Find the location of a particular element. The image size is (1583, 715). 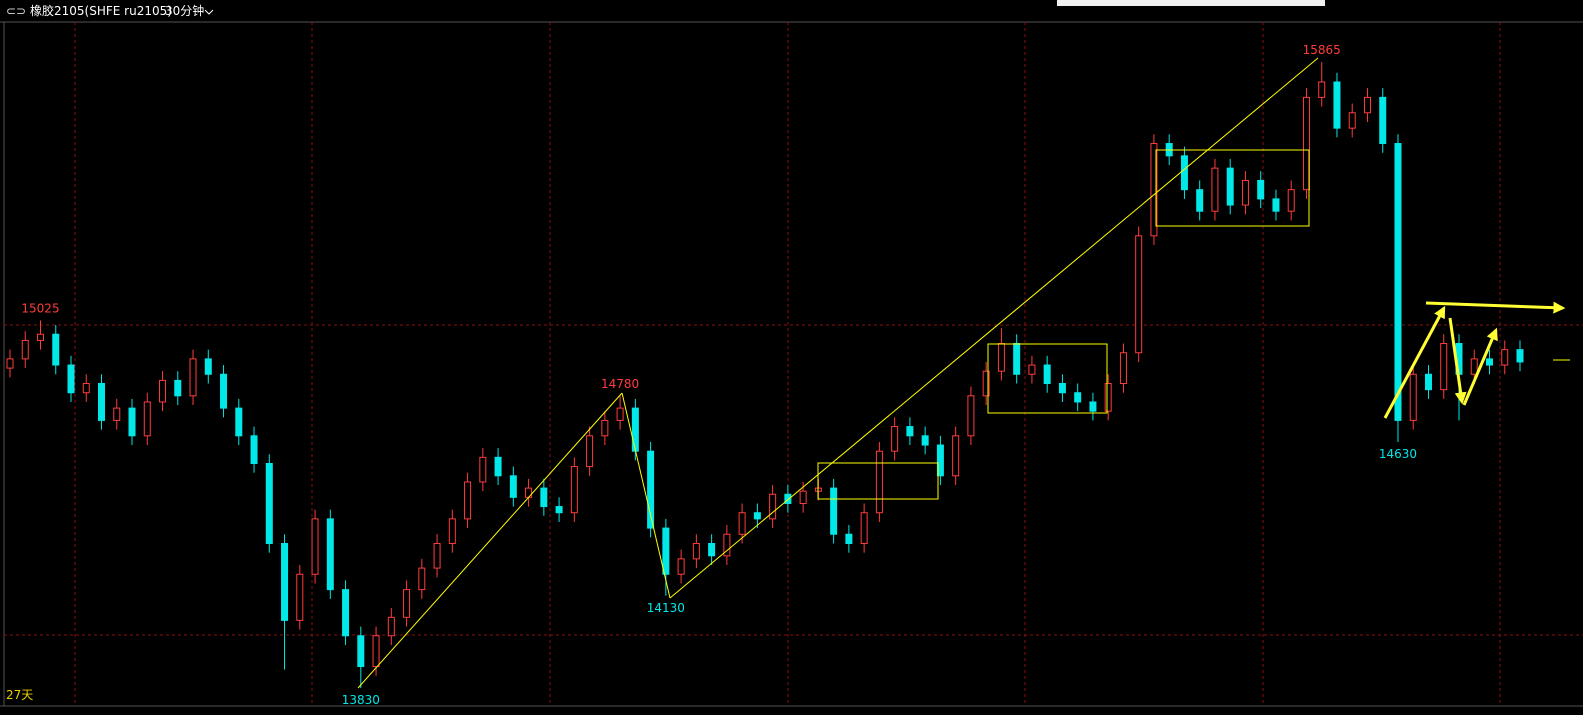

toolbar-panel is located at coordinates (1191, 3).